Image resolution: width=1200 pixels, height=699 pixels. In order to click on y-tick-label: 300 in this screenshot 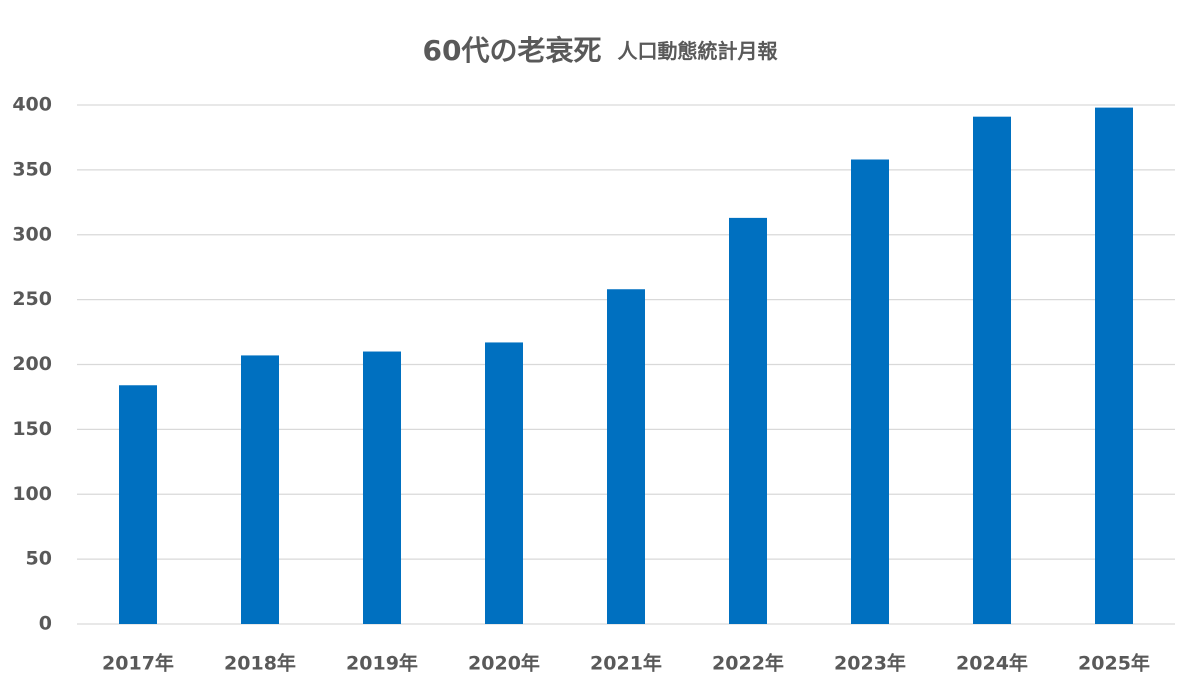, I will do `click(32, 234)`.